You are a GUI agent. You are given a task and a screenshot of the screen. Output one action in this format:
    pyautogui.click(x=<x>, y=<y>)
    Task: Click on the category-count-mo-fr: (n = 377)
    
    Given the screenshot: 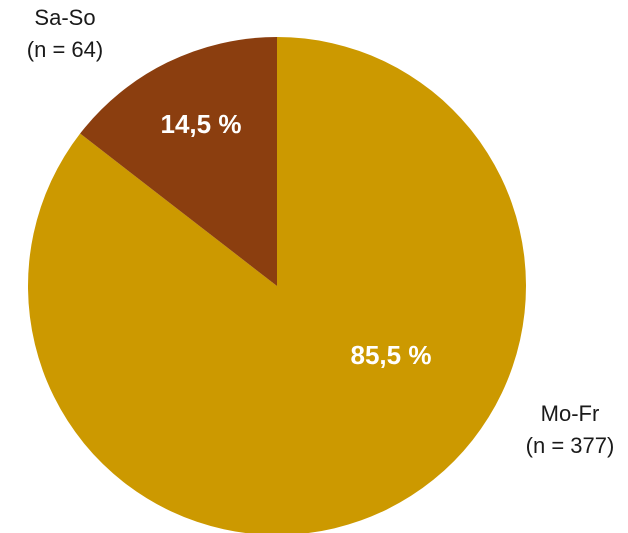 What is the action you would take?
    pyautogui.click(x=570, y=445)
    